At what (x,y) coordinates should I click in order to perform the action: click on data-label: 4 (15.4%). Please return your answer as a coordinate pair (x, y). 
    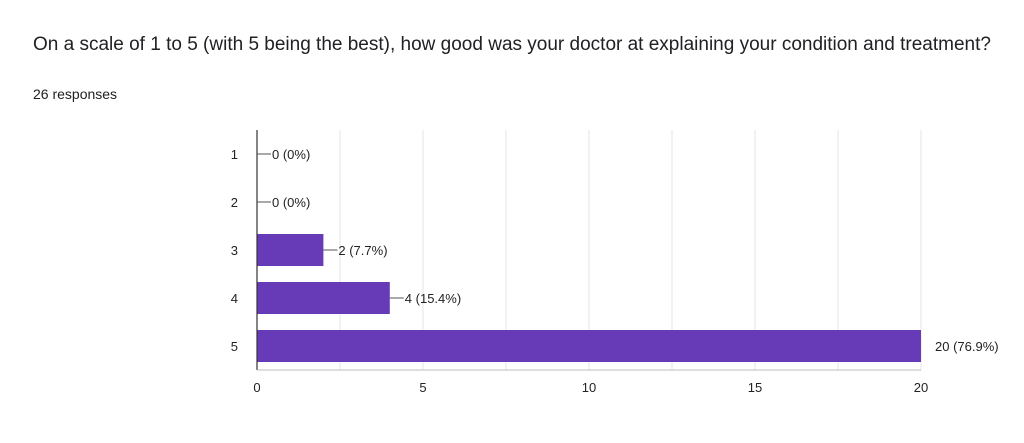
    Looking at the image, I should click on (433, 298).